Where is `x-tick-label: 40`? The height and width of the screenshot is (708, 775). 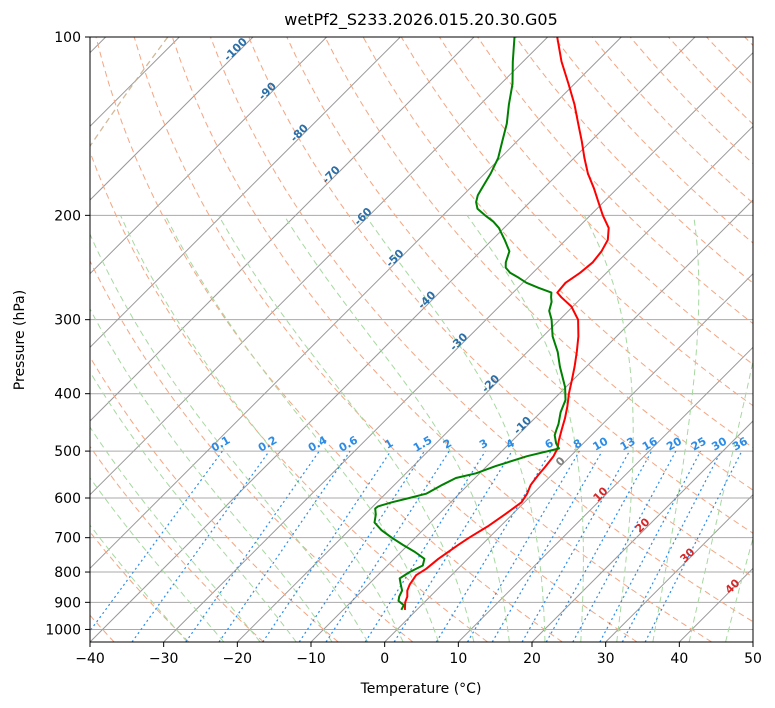 x-tick-label: 40 is located at coordinates (679, 659).